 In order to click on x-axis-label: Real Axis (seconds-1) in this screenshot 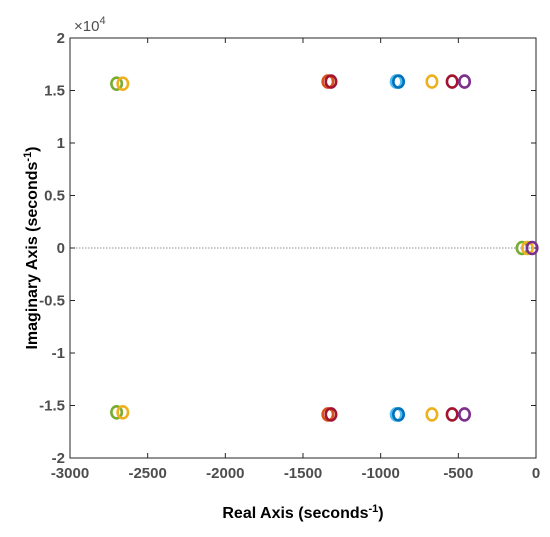, I will do `click(302, 512)`.